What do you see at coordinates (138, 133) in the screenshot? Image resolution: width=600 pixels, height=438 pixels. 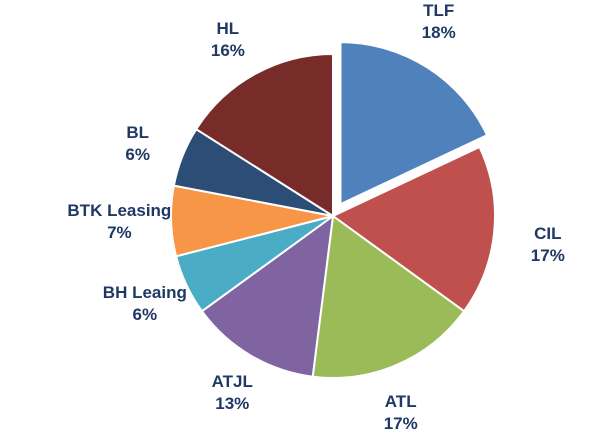 I see `slice-name-bl: BL` at bounding box center [138, 133].